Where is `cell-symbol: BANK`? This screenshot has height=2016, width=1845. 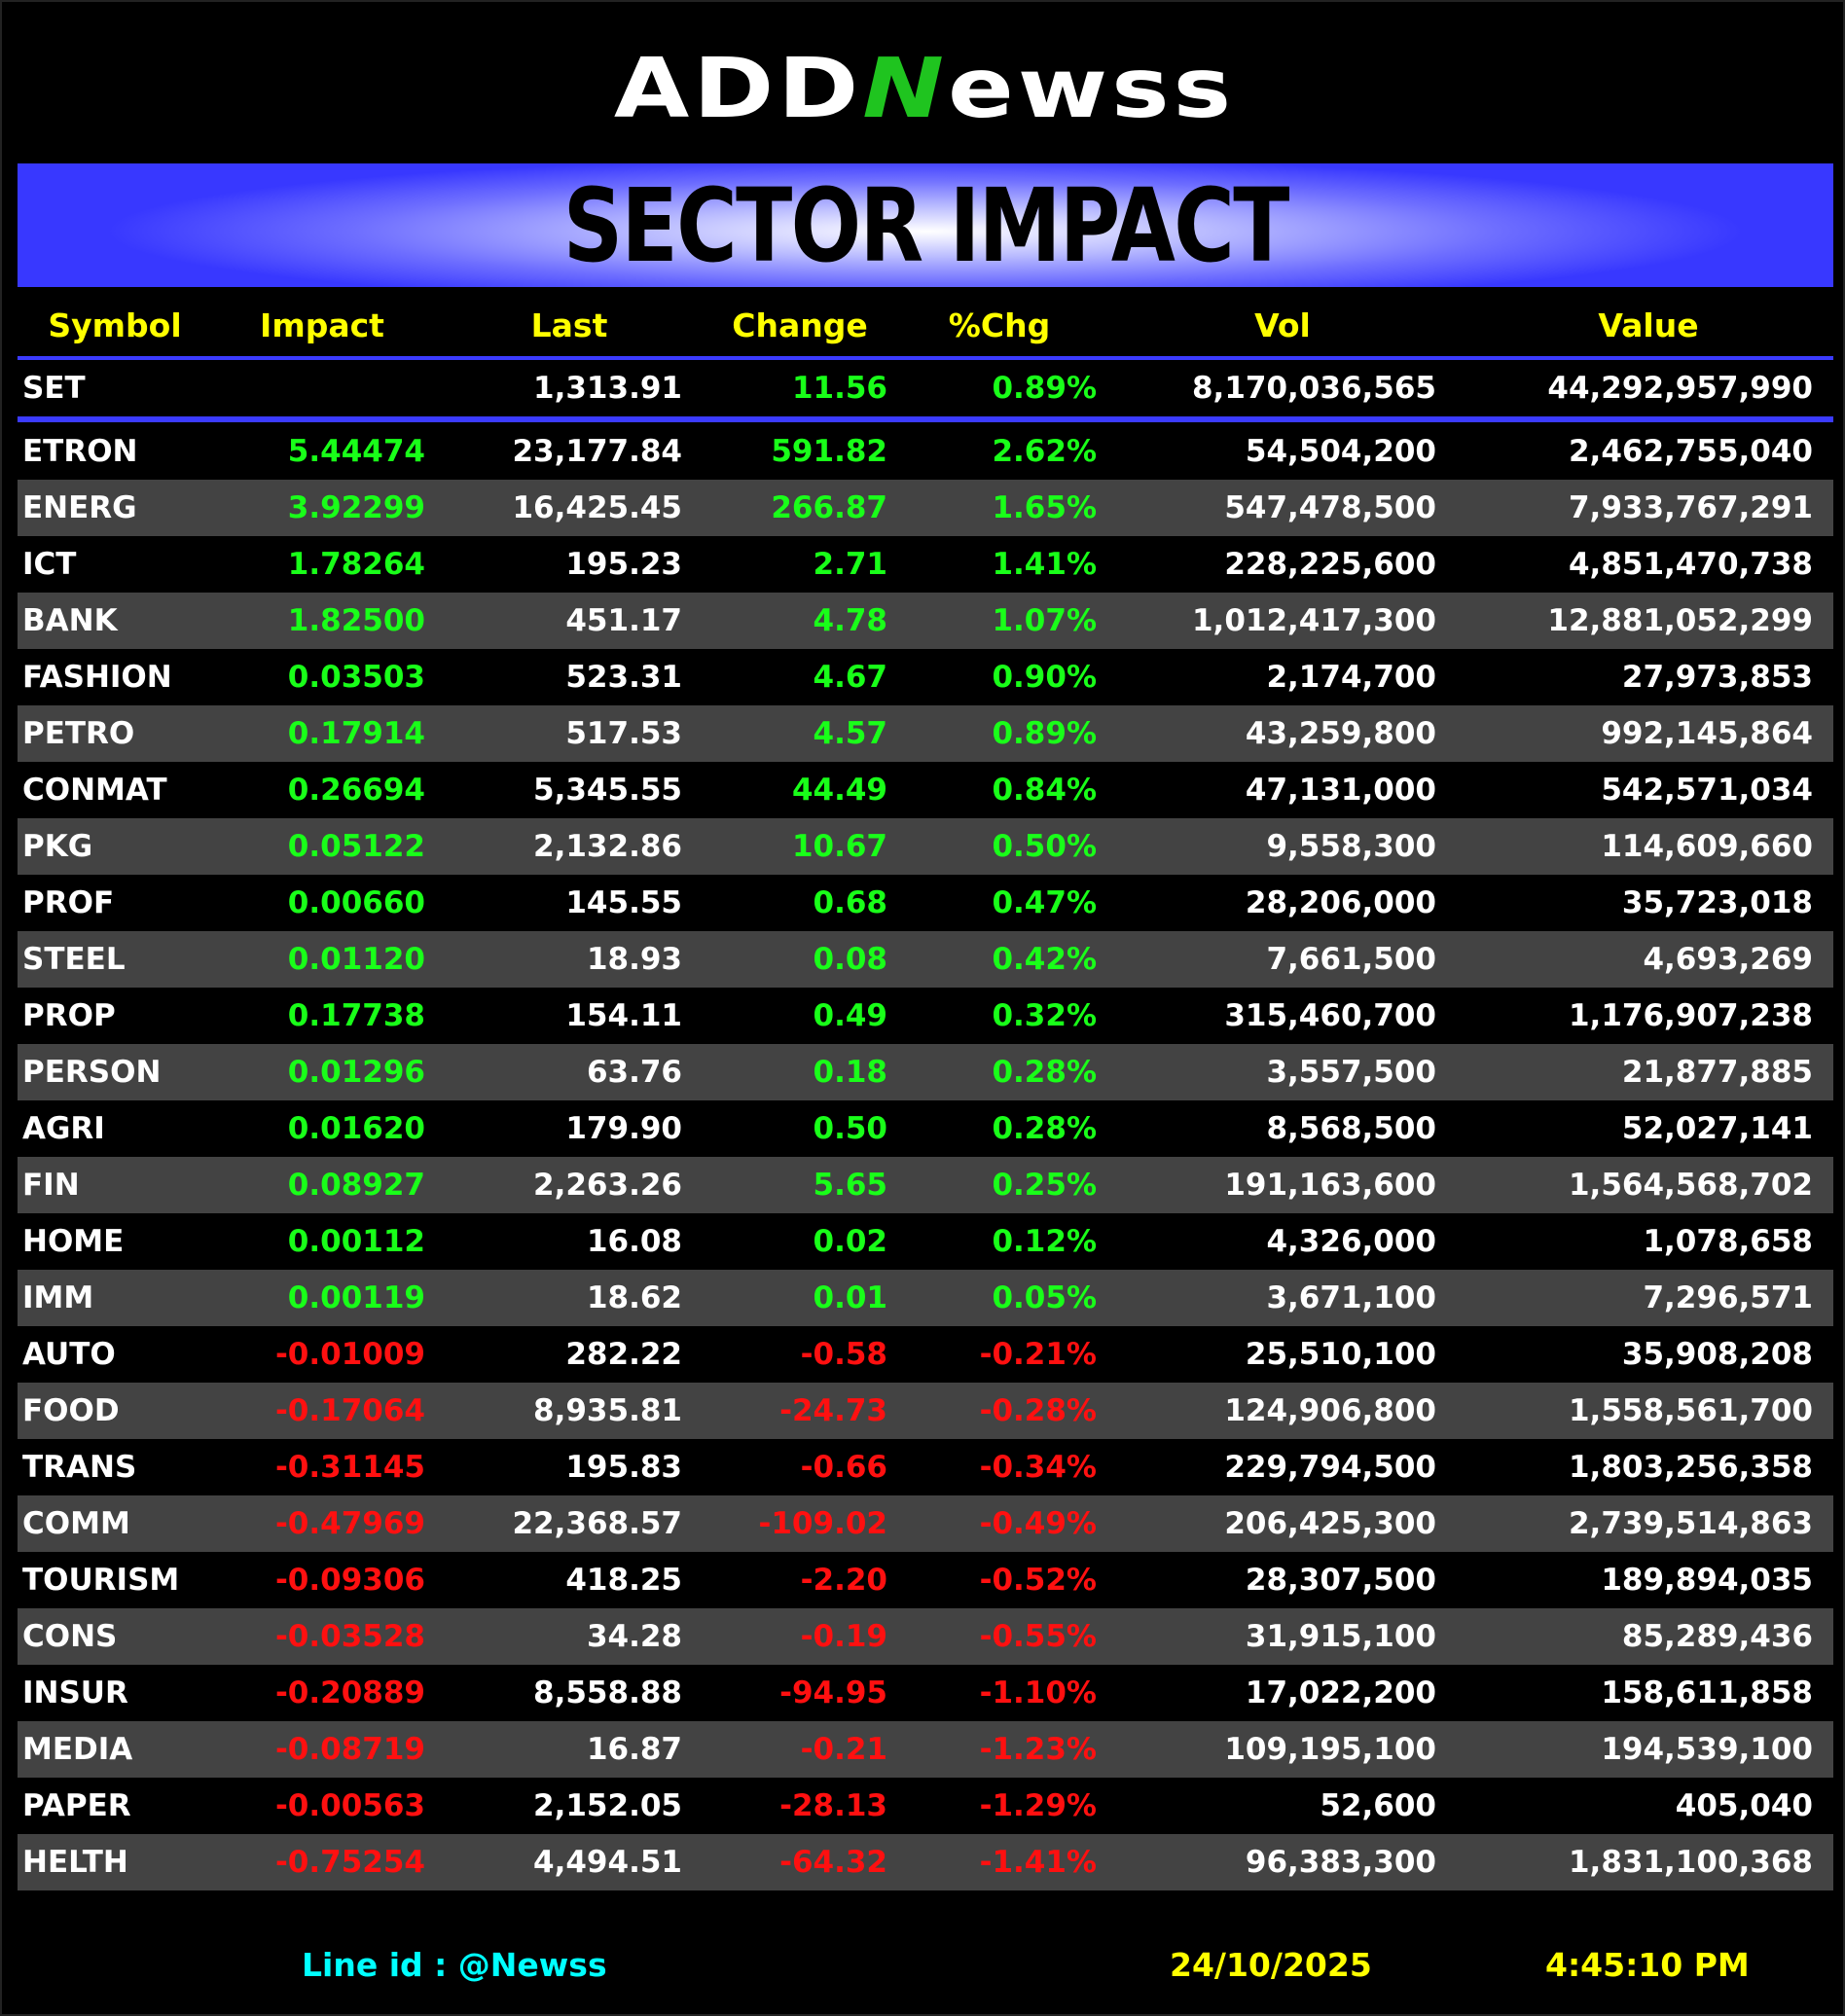 cell-symbol: BANK is located at coordinates (70, 620).